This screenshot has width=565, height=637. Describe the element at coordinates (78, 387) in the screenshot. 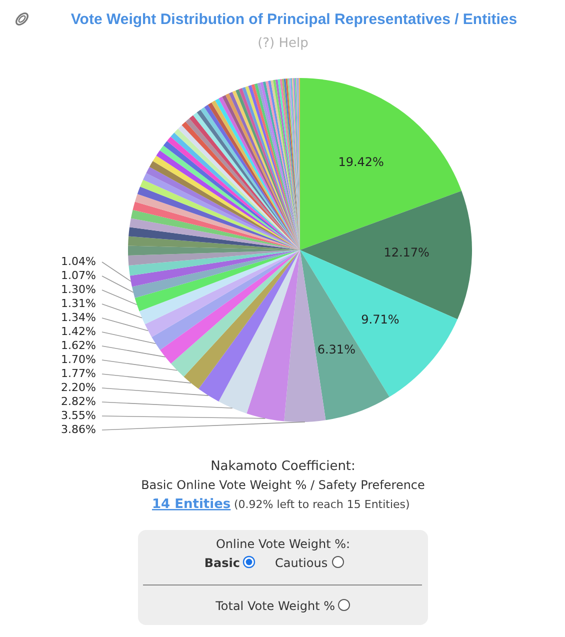

I see `data-label: 2.20%` at that location.